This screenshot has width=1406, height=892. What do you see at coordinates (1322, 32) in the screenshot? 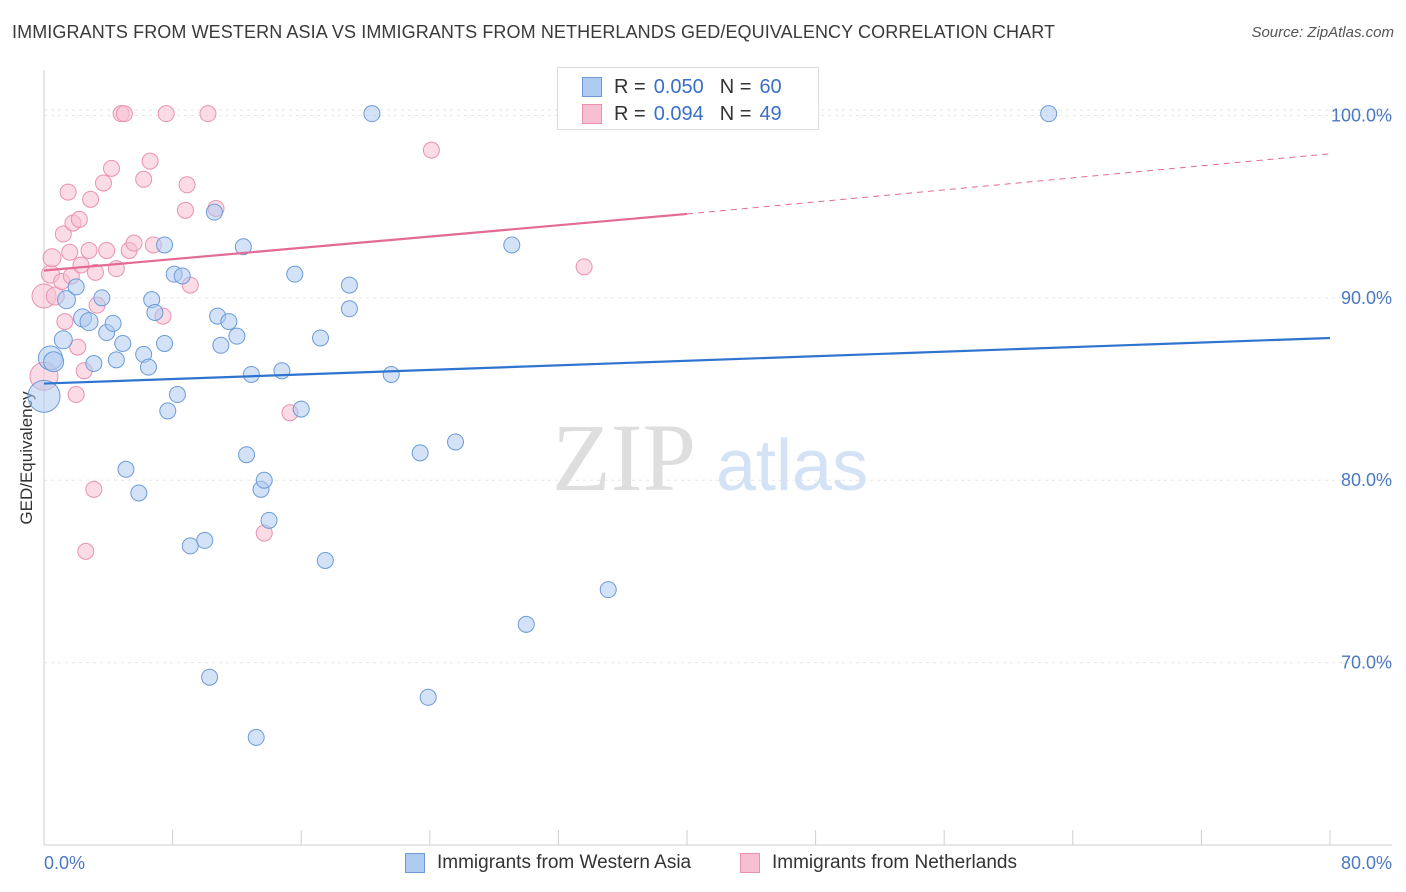
I see `source-label: Source: ZipAtlas.com` at bounding box center [1322, 32].